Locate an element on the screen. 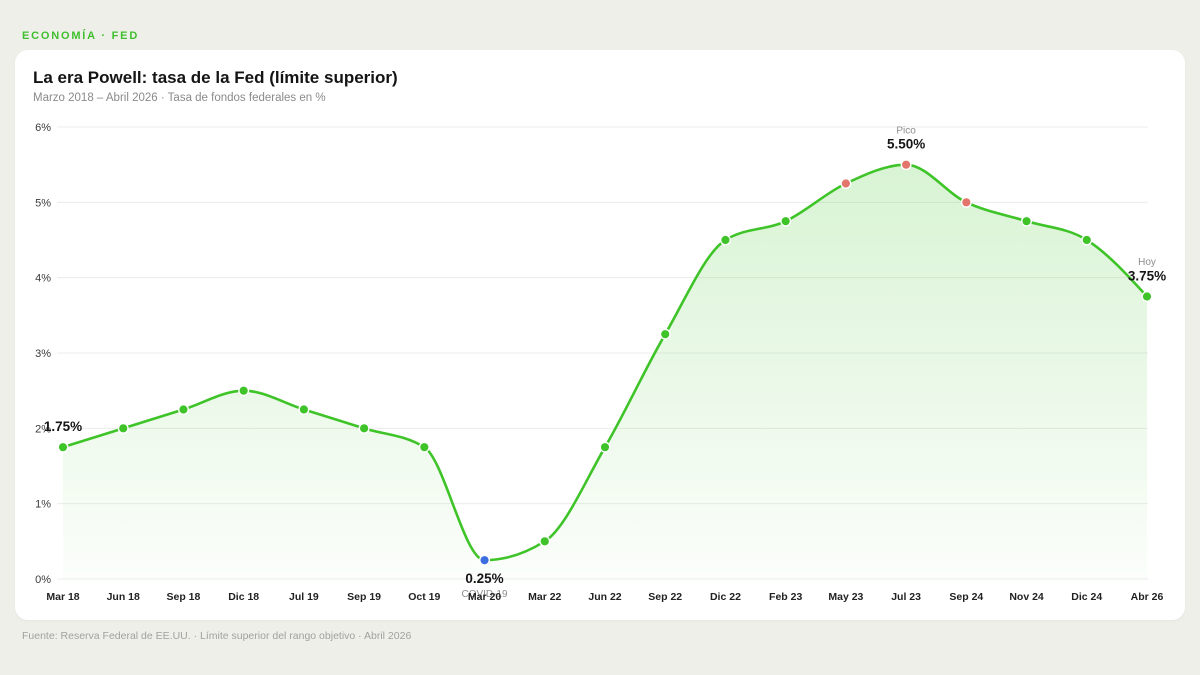 This screenshot has width=1200, height=675. x-tick-label: Jun 22 is located at coordinates (604, 597).